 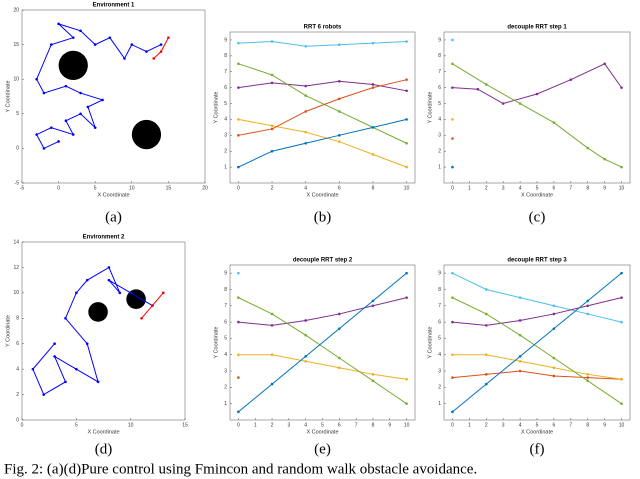 What do you see at coordinates (17, 344) in the screenshot?
I see `y-tick-label: 6` at bounding box center [17, 344].